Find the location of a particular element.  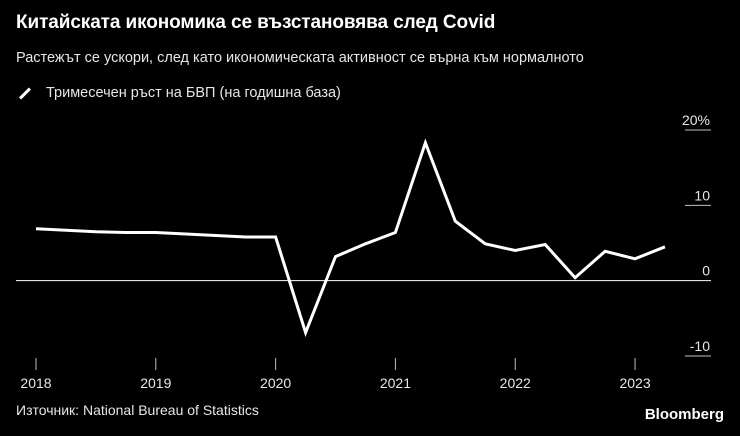

x-tick-label: 2020 is located at coordinates (275, 383).